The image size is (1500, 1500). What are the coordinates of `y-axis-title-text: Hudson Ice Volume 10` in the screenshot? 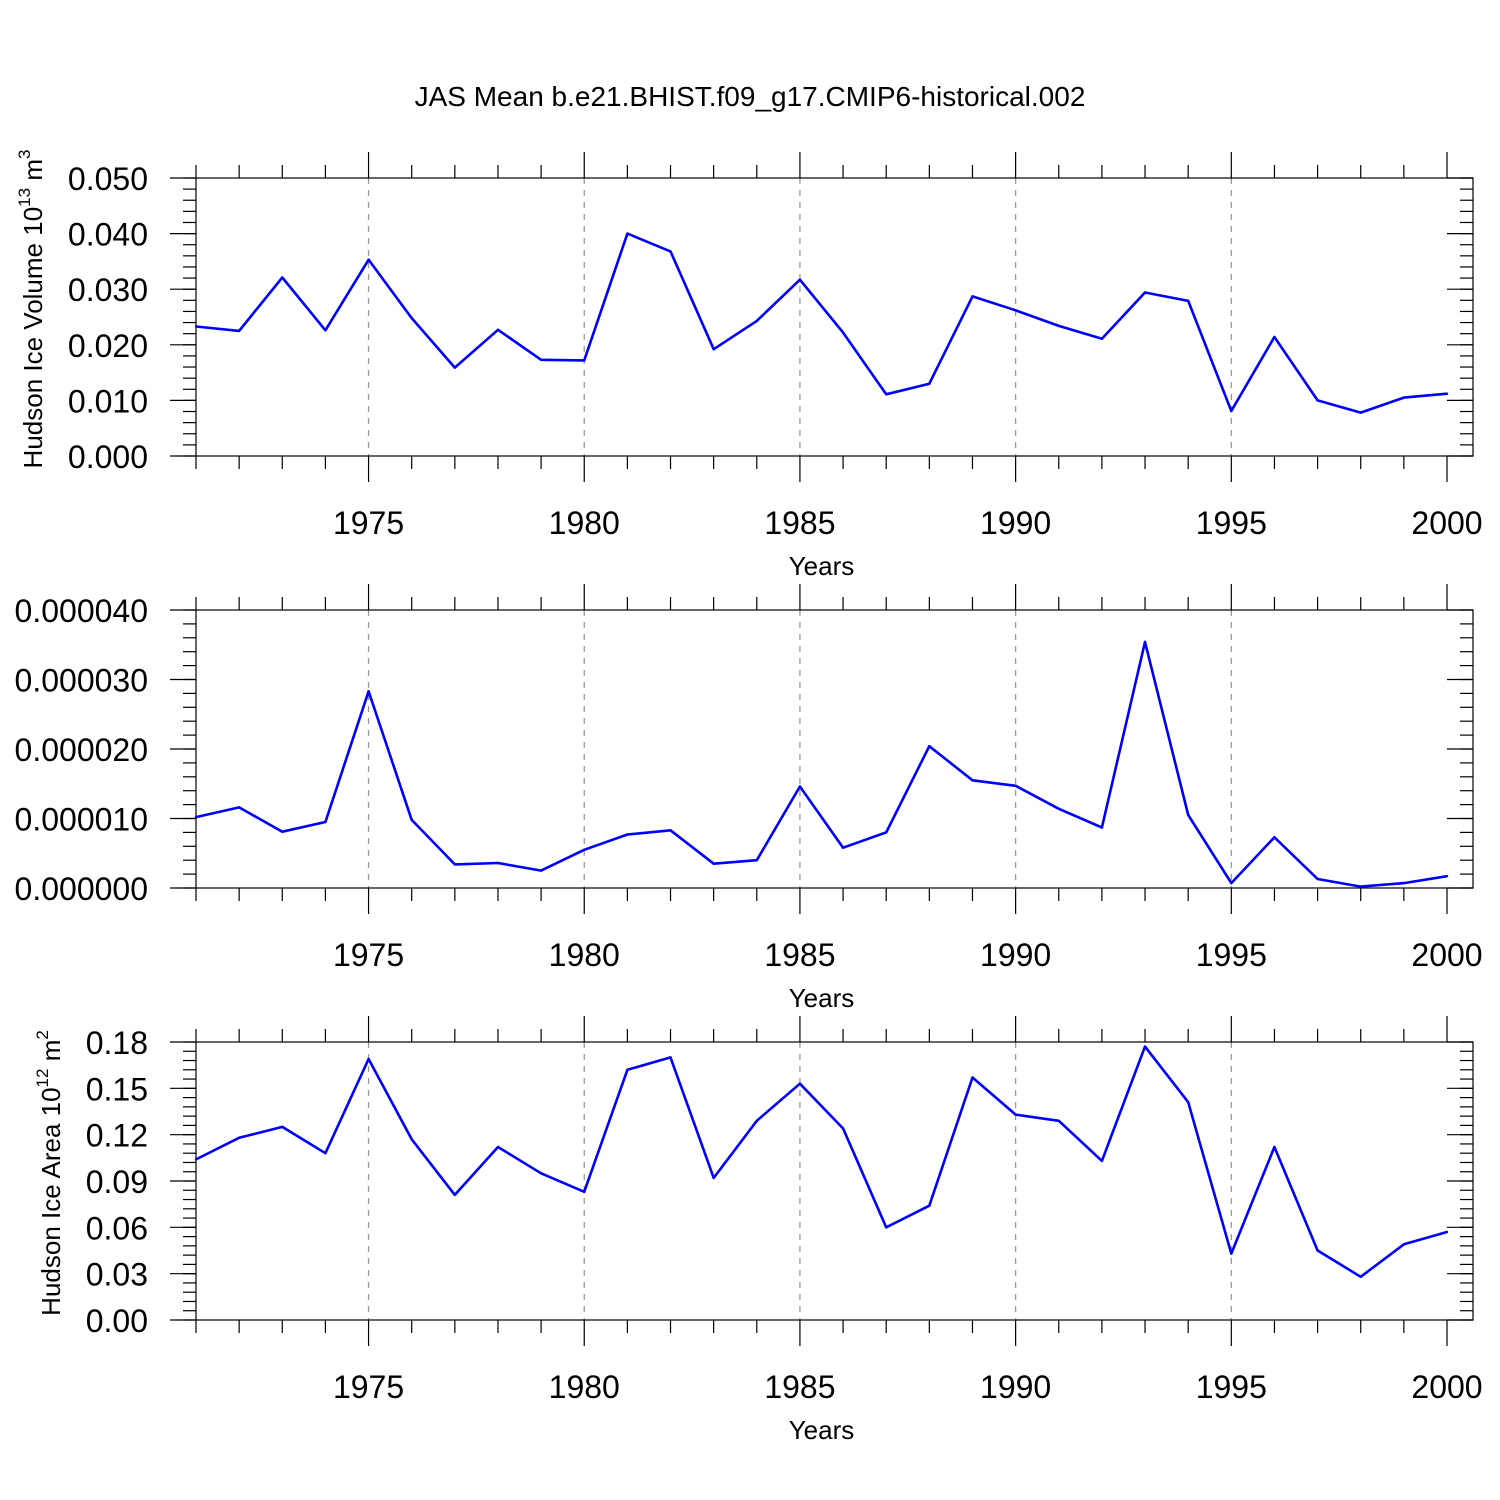 It's located at (33, 338).